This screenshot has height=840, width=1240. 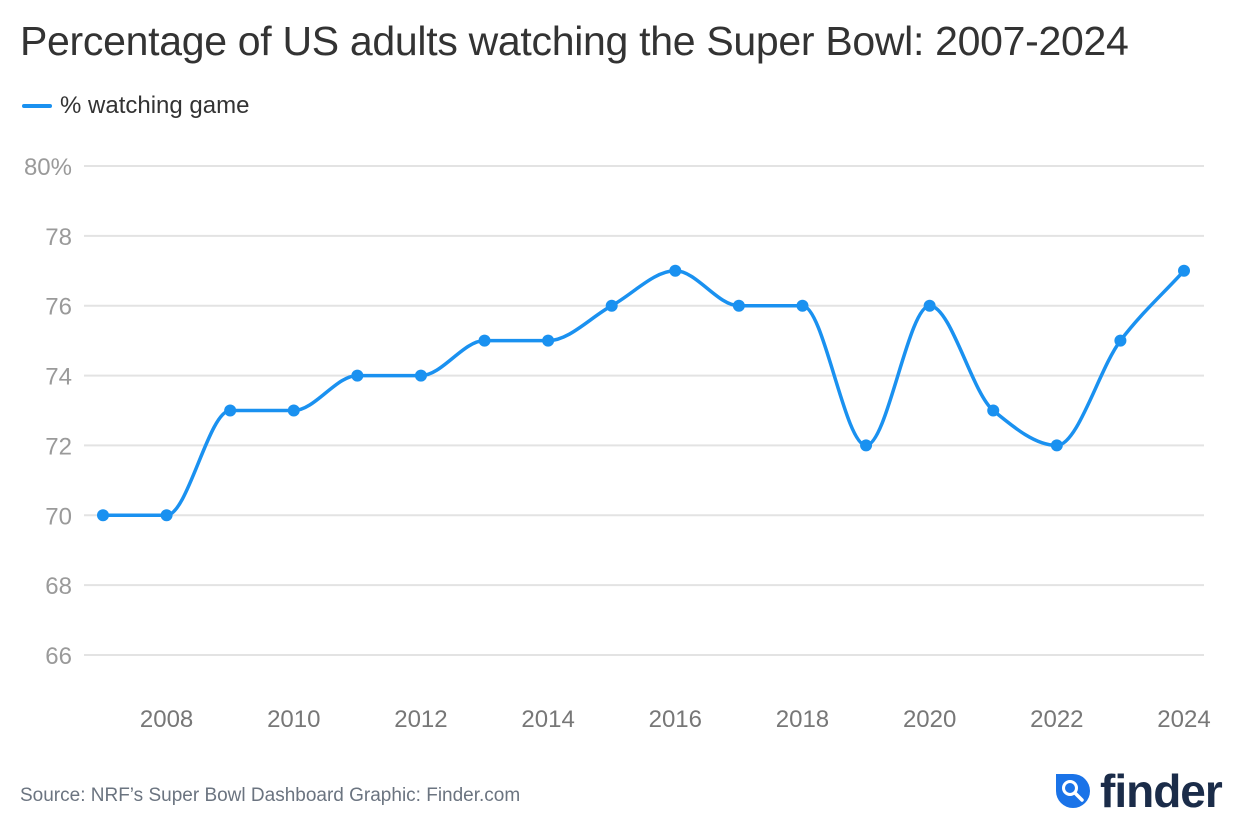 I want to click on y-tick-label: 66, so click(x=58, y=656).